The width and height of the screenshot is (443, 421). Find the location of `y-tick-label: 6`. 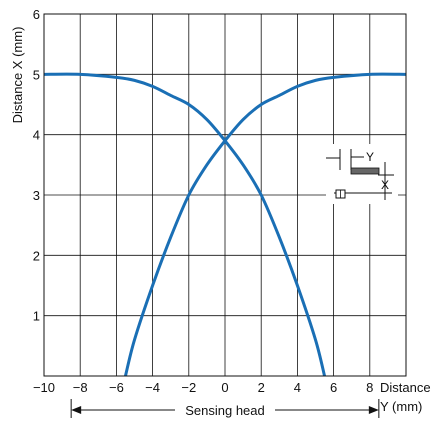

y-tick-label: 6 is located at coordinates (36, 14).